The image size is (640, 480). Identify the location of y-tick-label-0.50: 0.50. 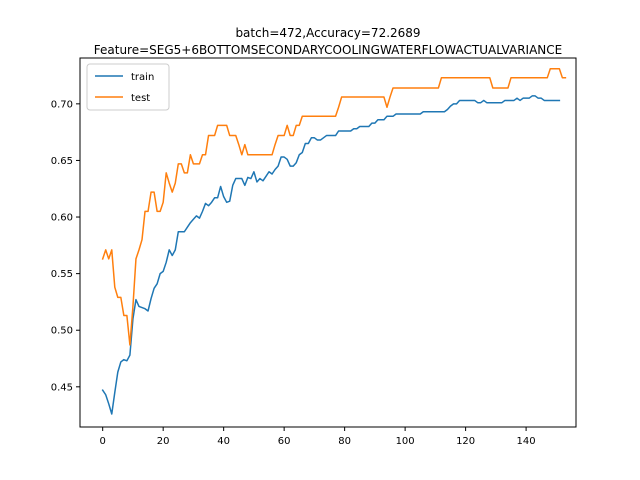
(62, 331).